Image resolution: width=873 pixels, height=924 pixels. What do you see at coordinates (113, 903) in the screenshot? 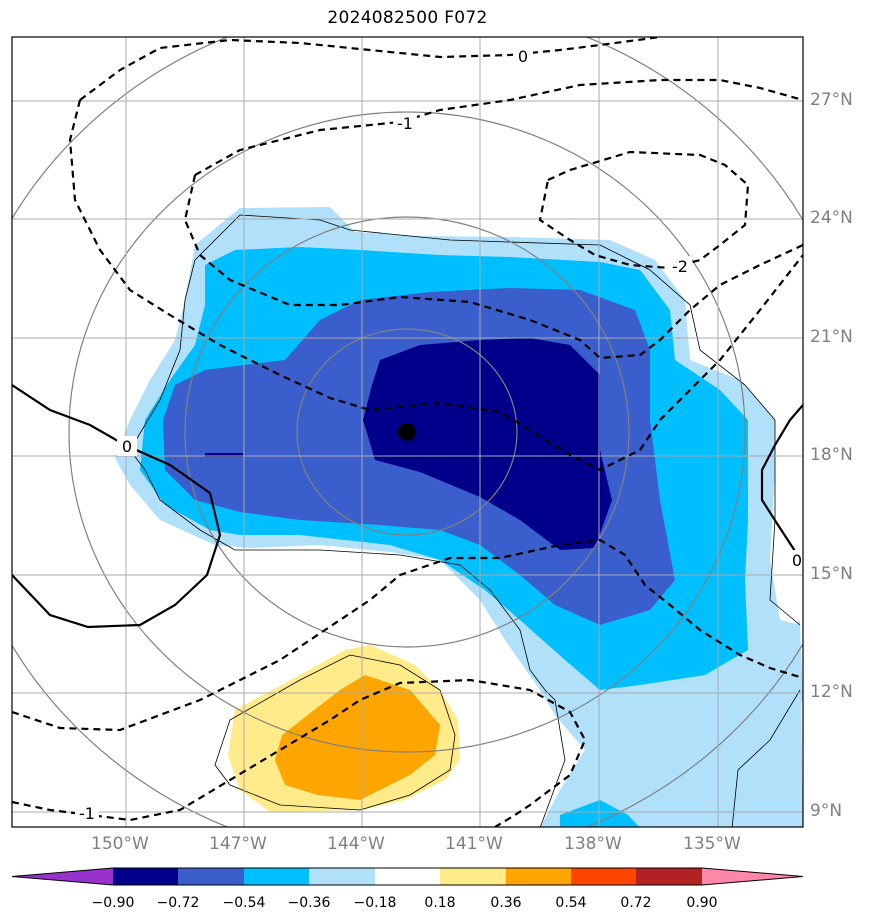
I see `colorbar-tick-label: −0.90` at bounding box center [113, 903].